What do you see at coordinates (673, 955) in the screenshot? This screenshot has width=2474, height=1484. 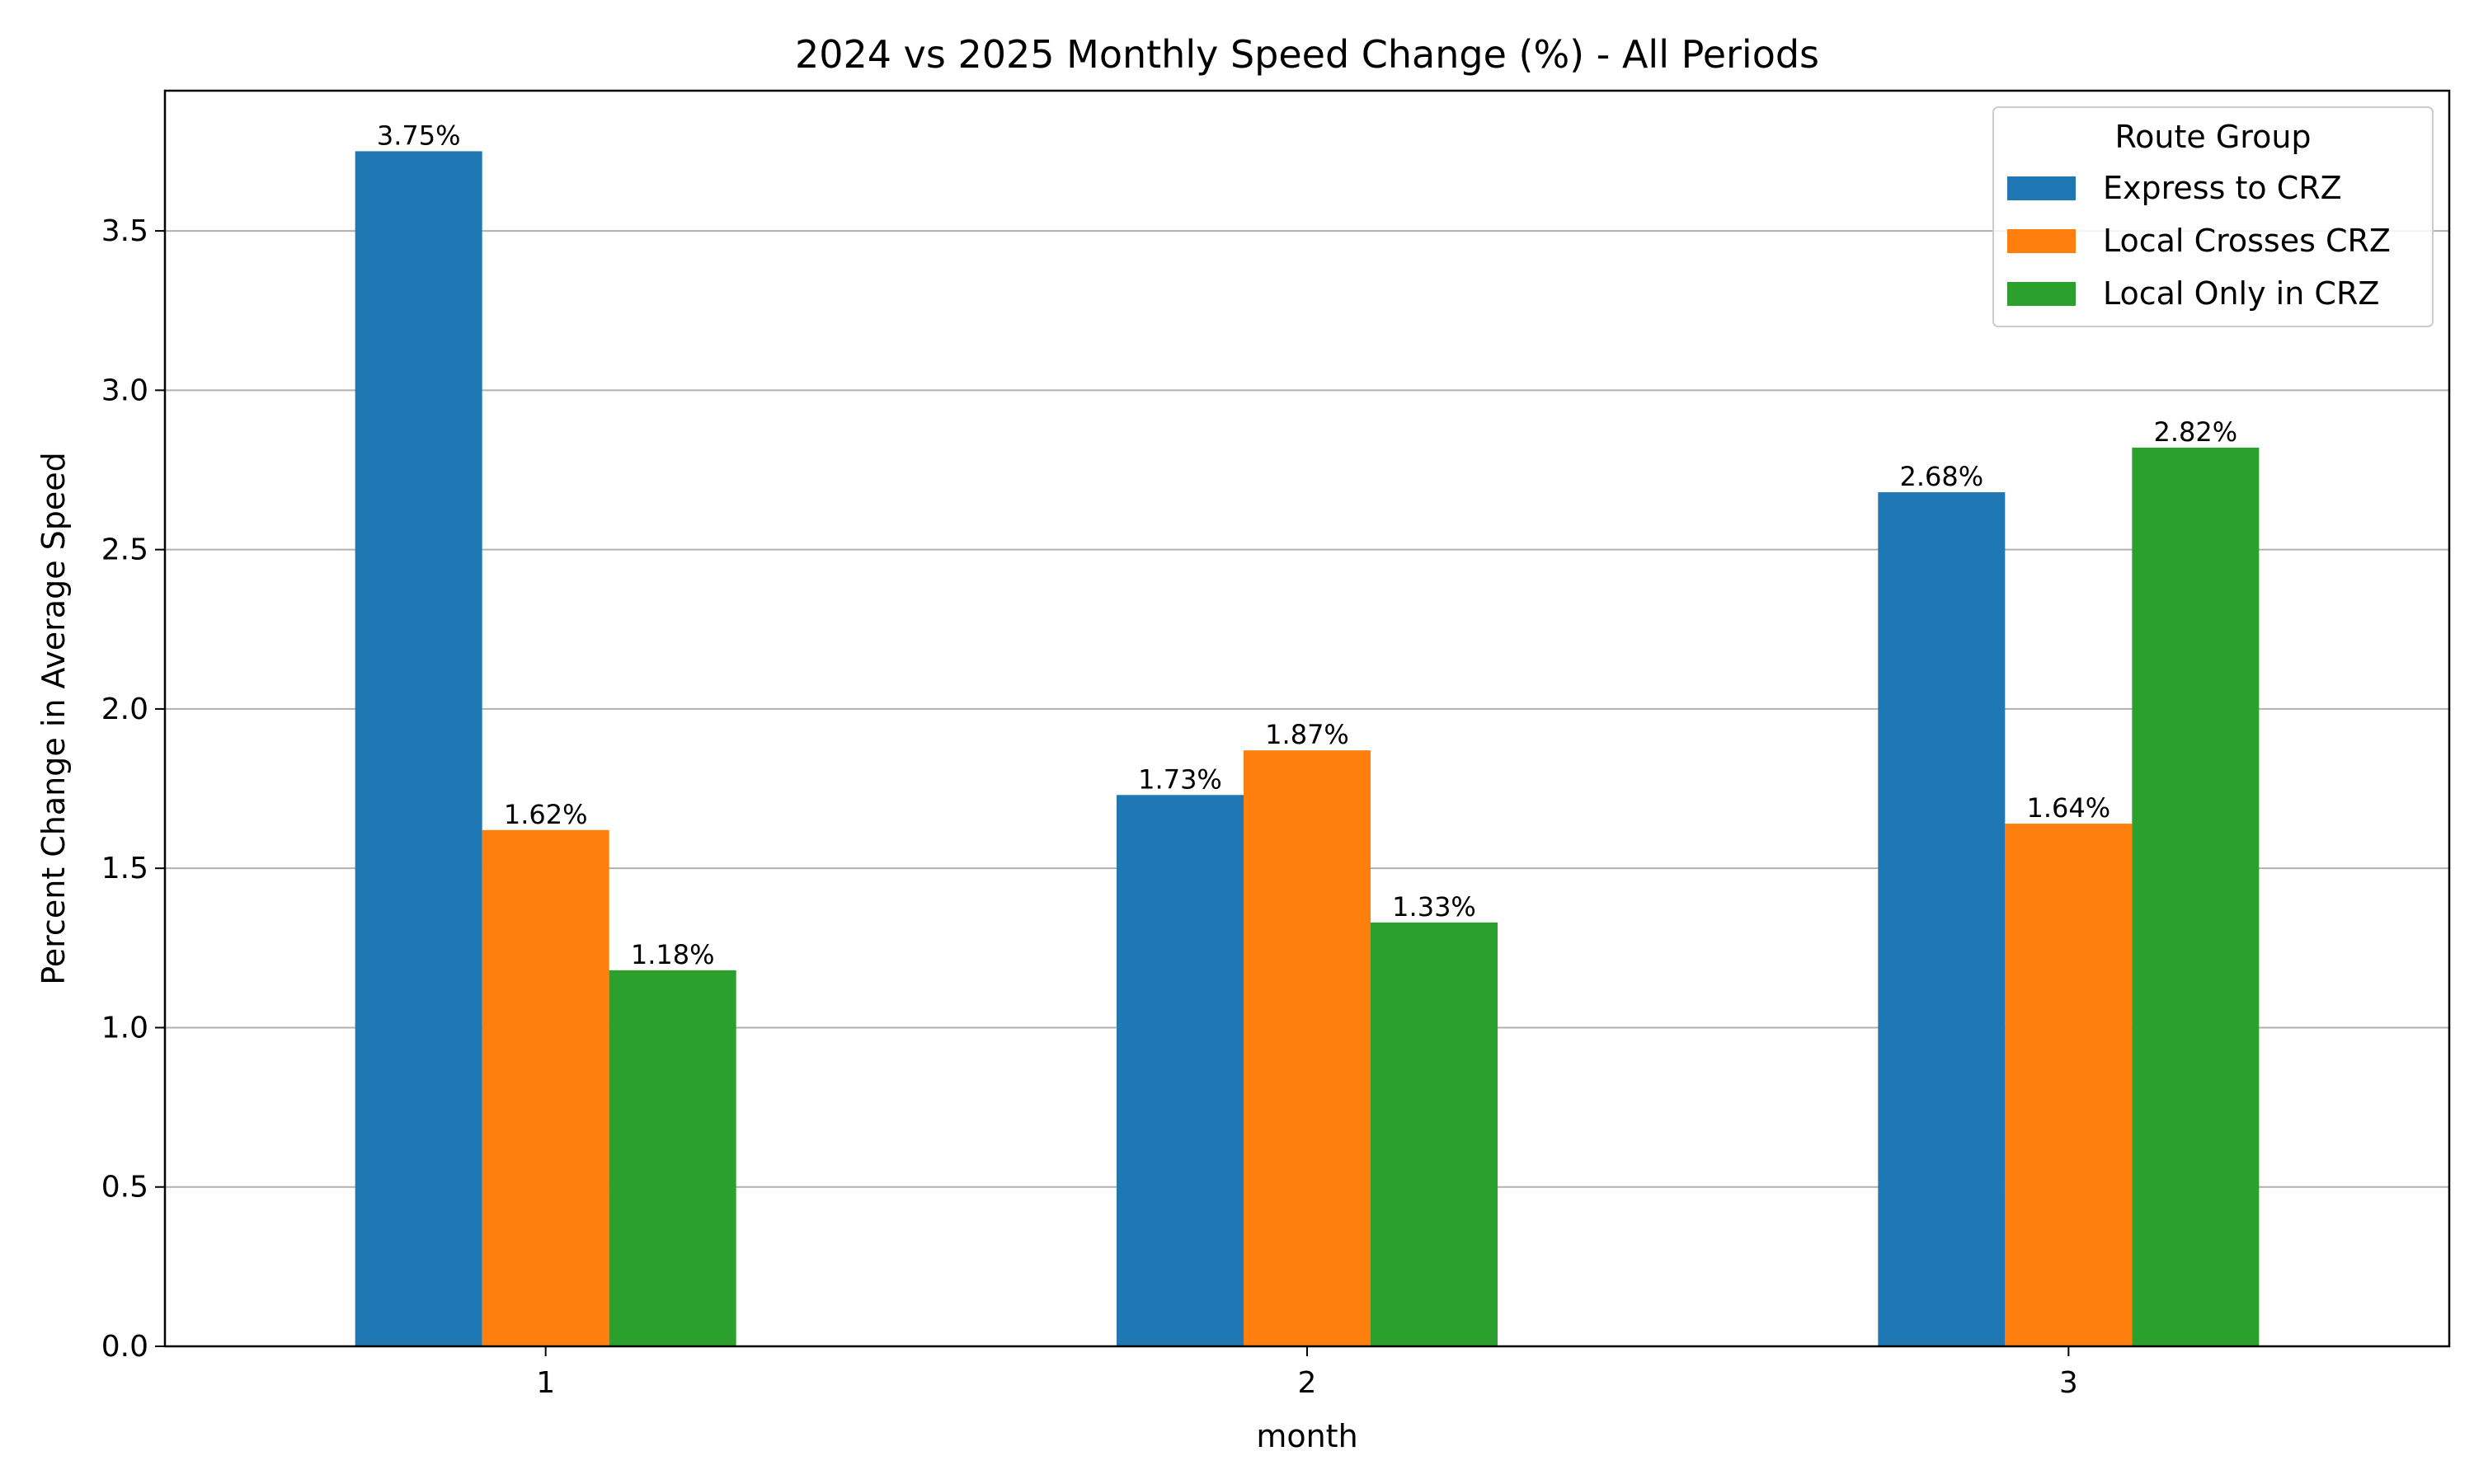 I see `bar-value-label: 1.18%` at bounding box center [673, 955].